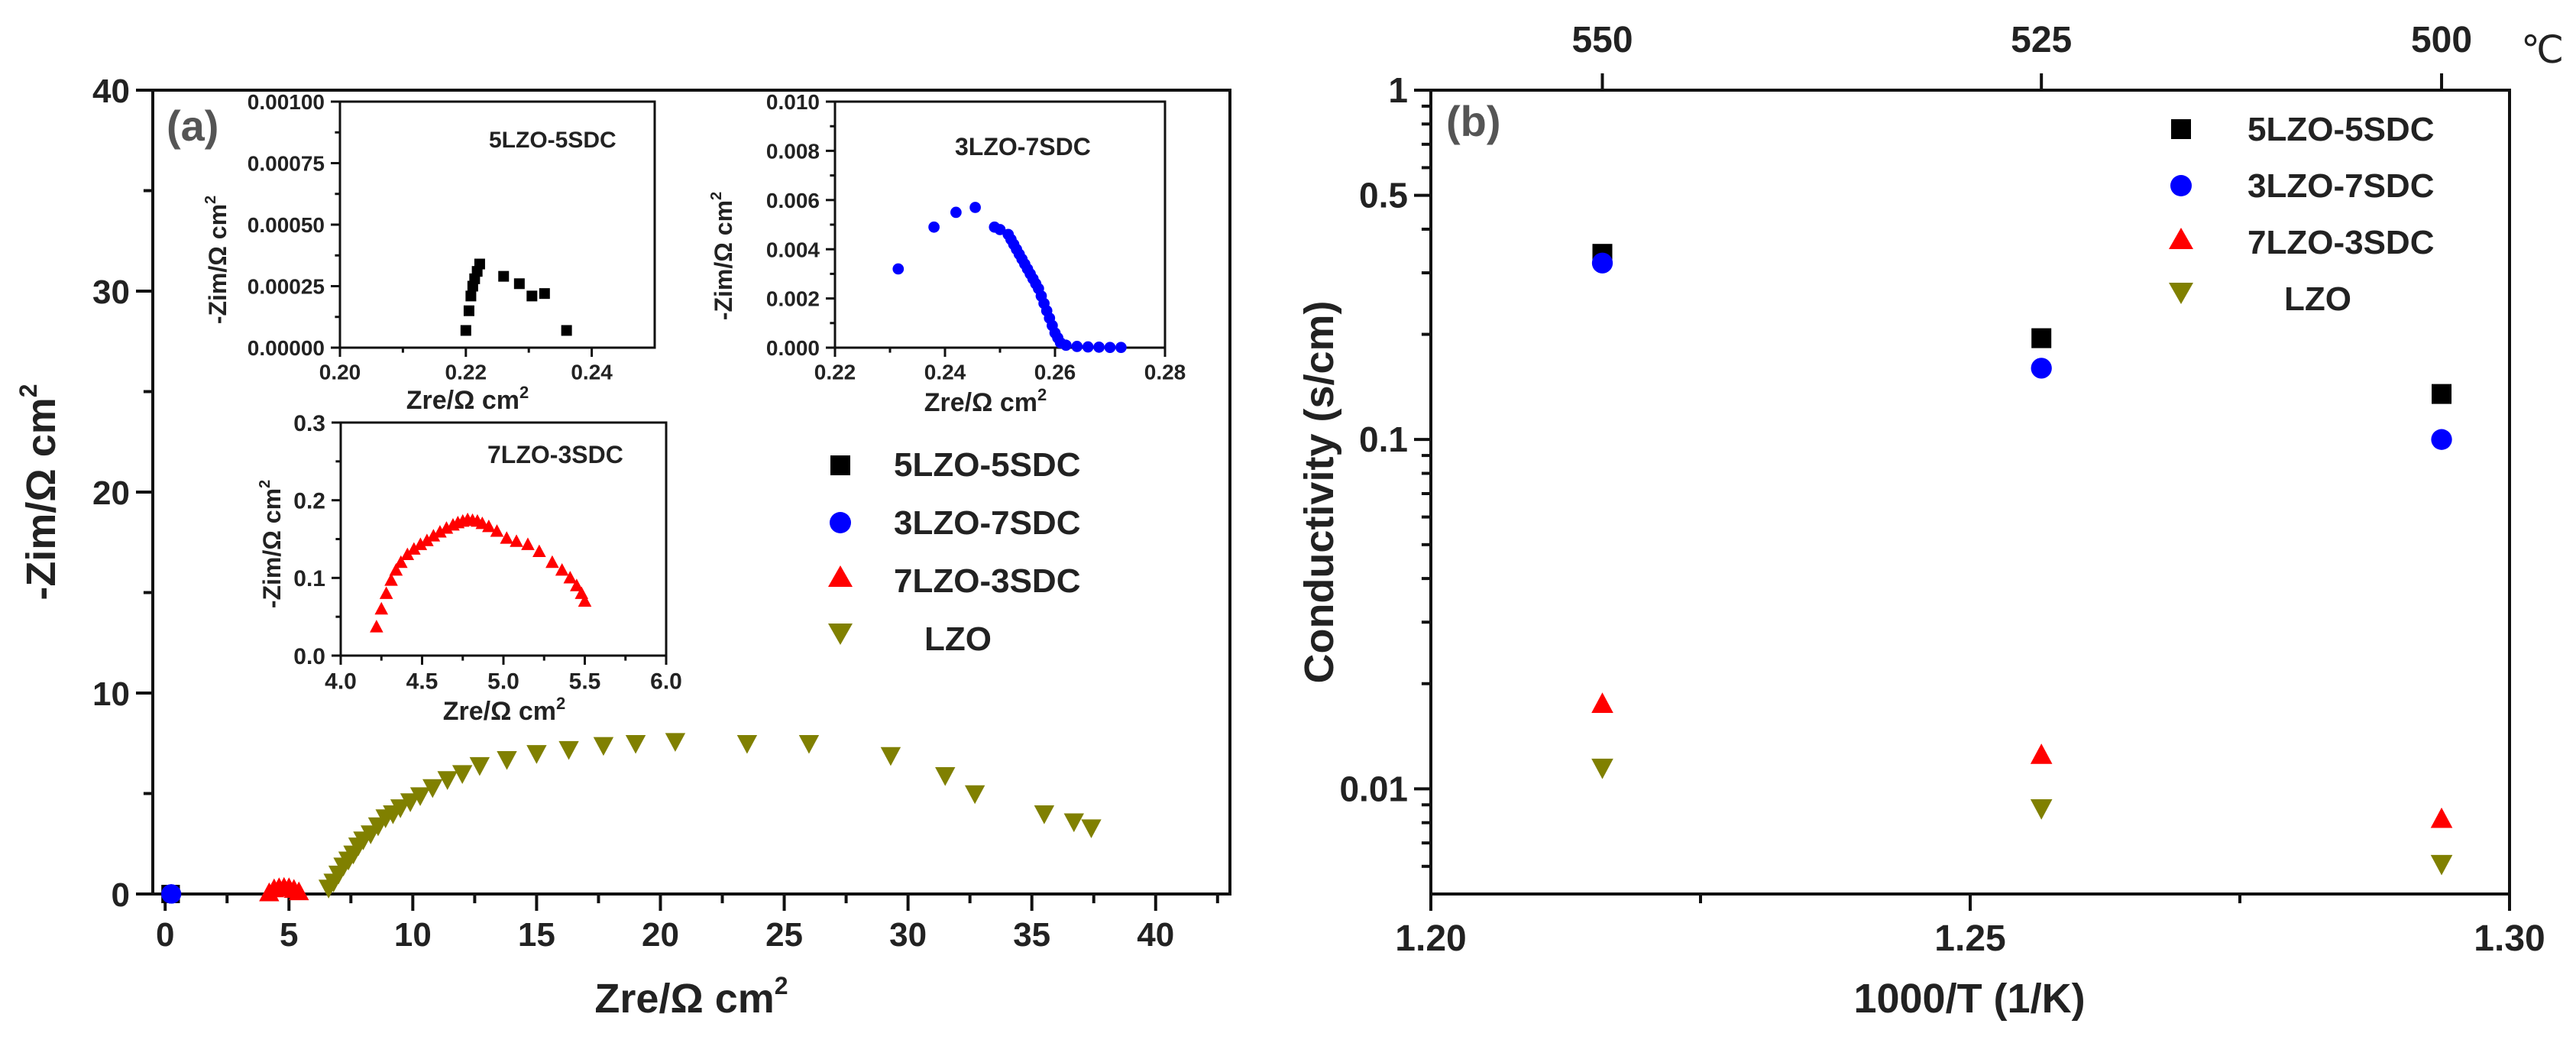 This screenshot has width=2576, height=1043. What do you see at coordinates (1031, 935) in the screenshot?
I see `x-tick-label: 35` at bounding box center [1031, 935].